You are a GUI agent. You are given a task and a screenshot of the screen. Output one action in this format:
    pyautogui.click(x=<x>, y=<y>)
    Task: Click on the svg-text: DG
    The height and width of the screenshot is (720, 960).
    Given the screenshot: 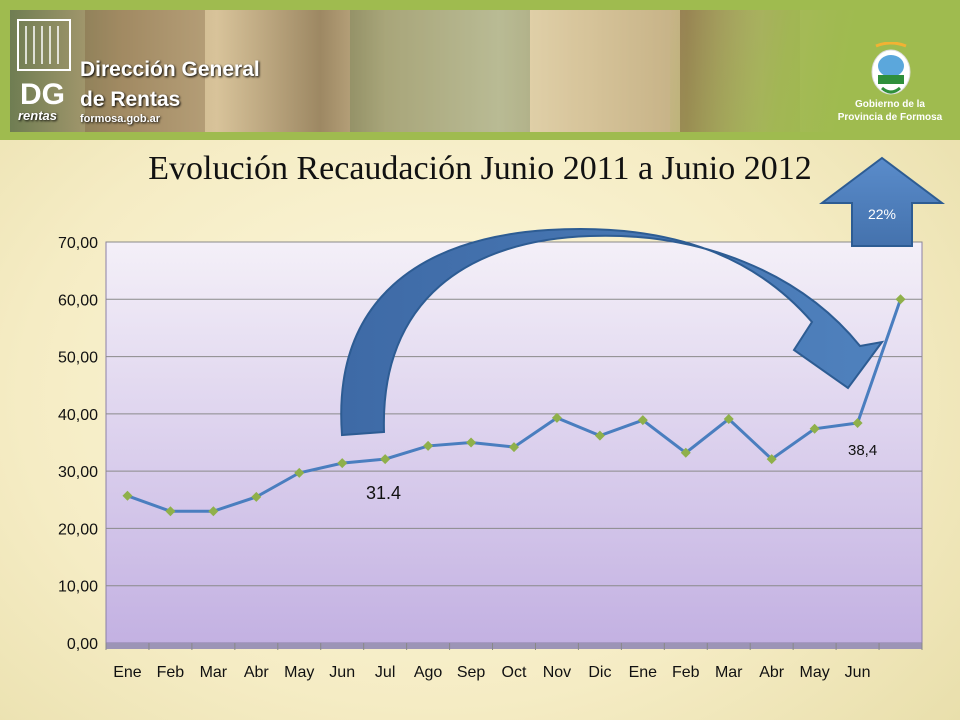 What is the action you would take?
    pyautogui.click(x=42, y=94)
    